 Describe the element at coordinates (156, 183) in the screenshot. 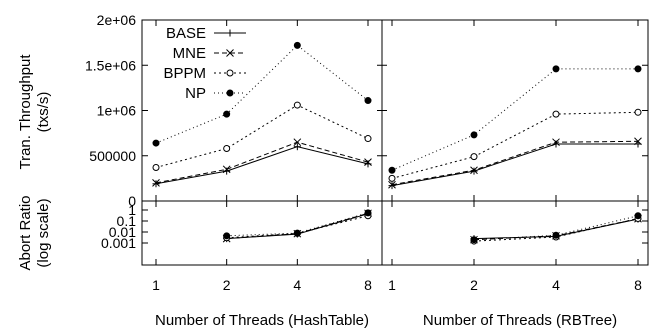

I see `series-point-p0-mne-0-b` at that location.